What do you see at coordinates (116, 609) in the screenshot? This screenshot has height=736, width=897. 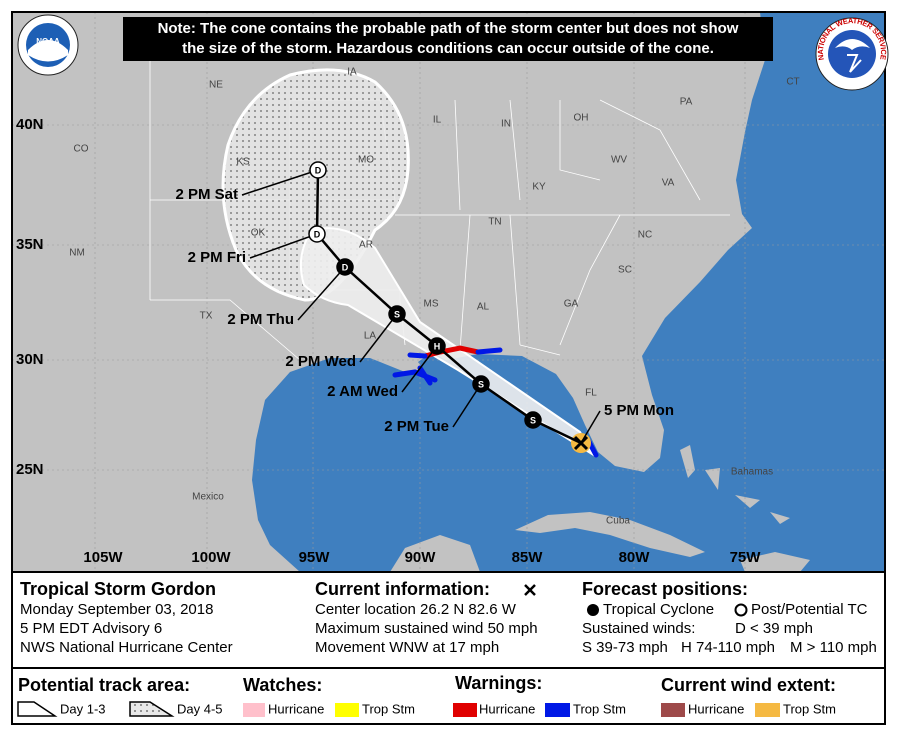 I see `storm-date: Monday September 03, 2018` at bounding box center [116, 609].